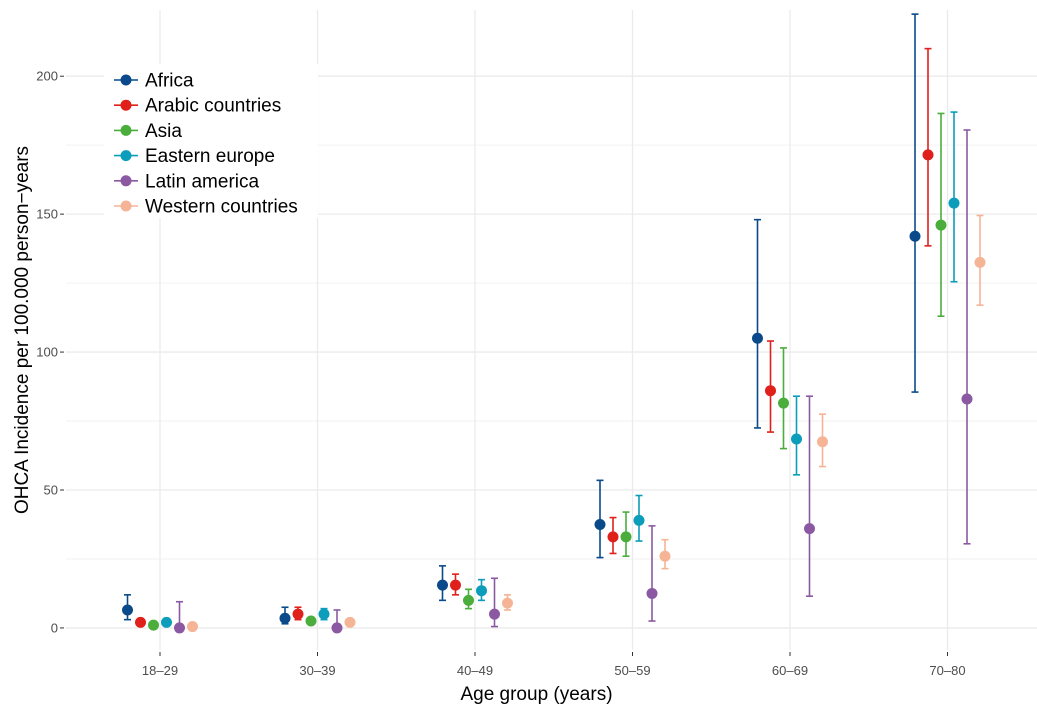 The width and height of the screenshot is (1037, 706). I want to click on x-axis-ticks: 18–29 30–39 40–49 50–59 60–69 70–80, so click(554, 665).